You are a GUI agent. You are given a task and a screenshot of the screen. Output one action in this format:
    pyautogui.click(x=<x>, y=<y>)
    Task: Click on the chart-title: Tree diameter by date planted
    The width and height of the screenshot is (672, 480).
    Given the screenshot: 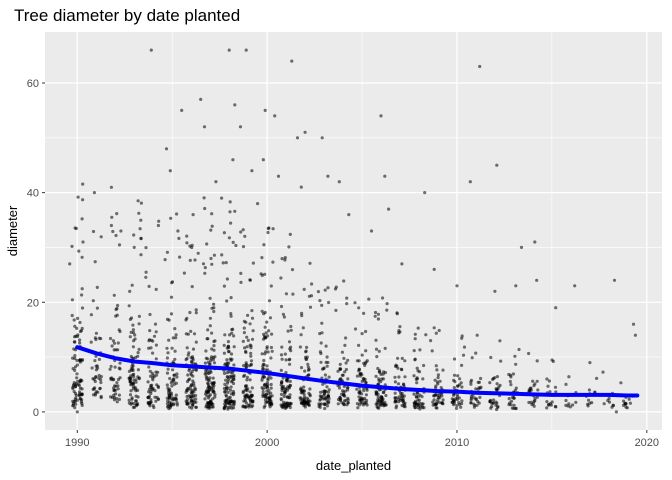 What is the action you would take?
    pyautogui.click(x=127, y=15)
    